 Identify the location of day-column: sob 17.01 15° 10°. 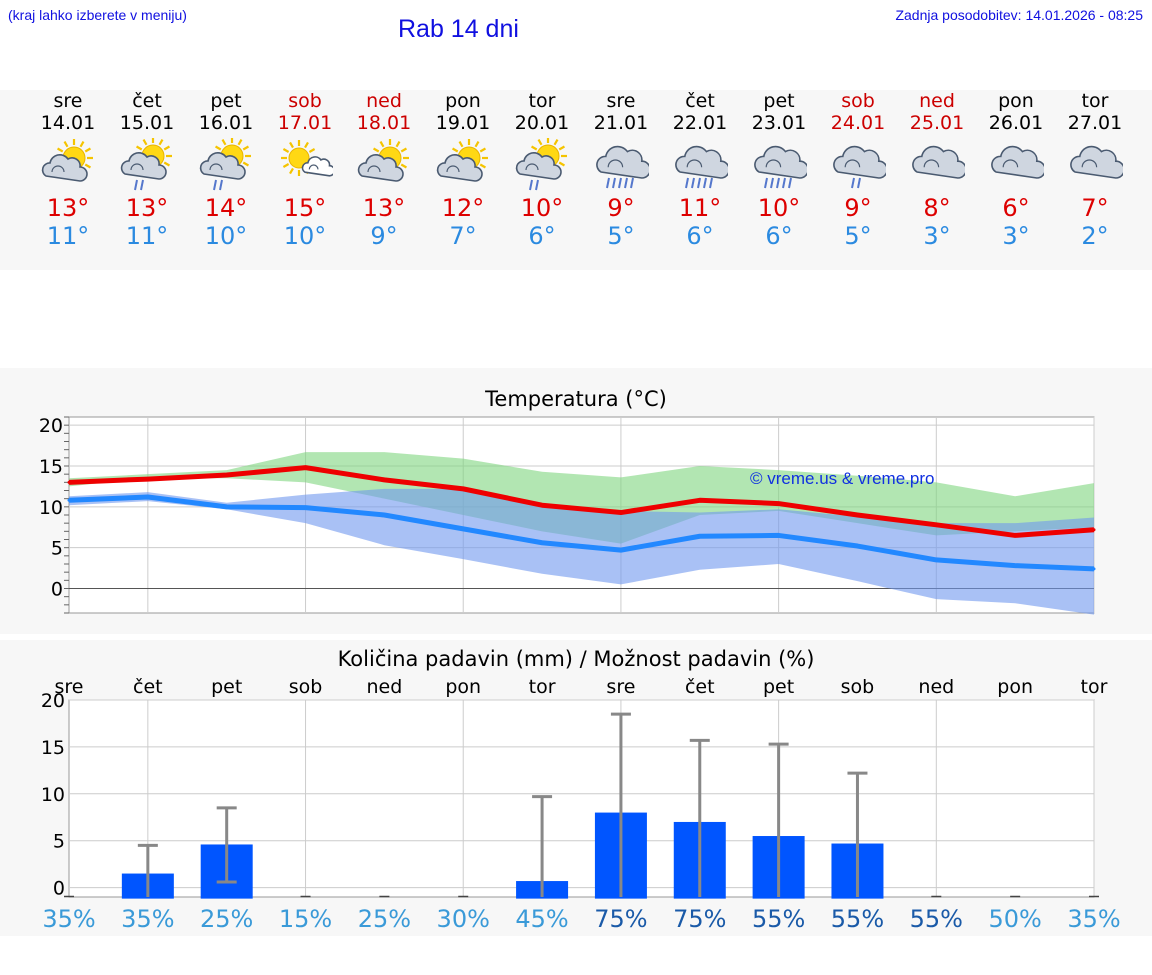
(305, 170).